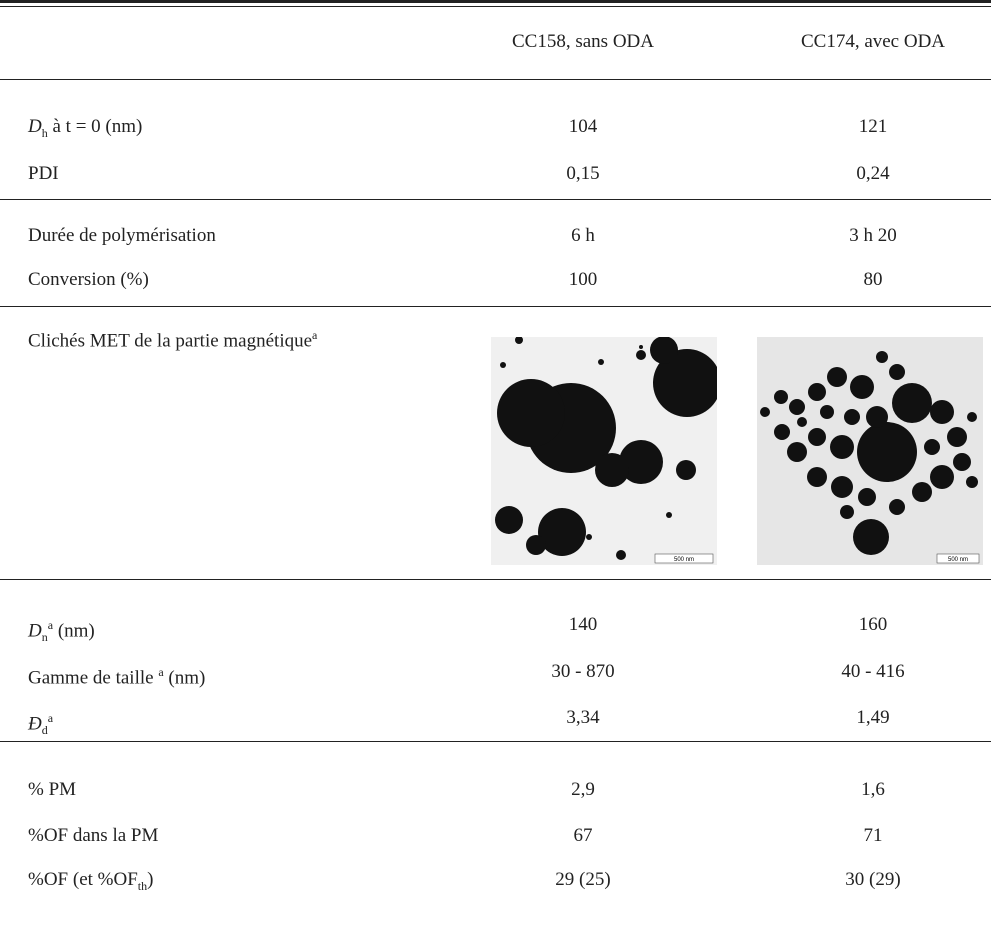  What do you see at coordinates (93, 835) in the screenshot?
I see `row-label: %OF dans la PM` at bounding box center [93, 835].